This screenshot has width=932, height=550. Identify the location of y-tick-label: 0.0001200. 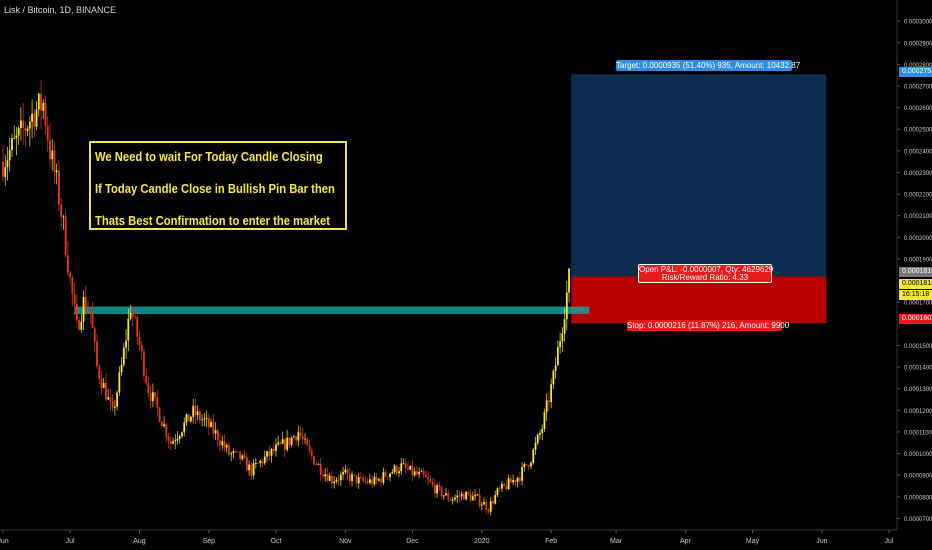
(918, 412).